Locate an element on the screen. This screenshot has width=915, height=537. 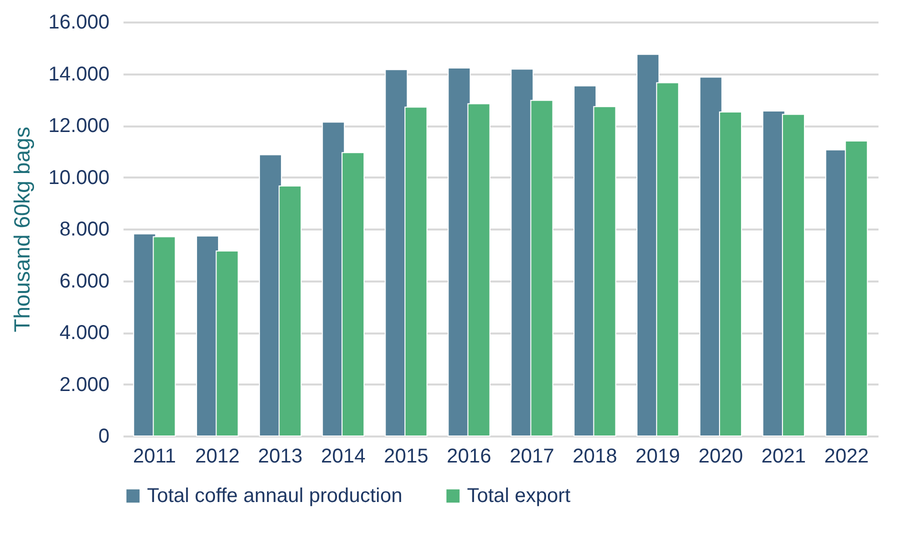
x-tick-label: 2012 is located at coordinates (217, 457).